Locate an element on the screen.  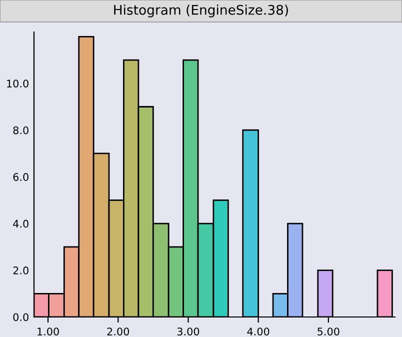
x-tick-label: 1.00 is located at coordinates (48, 332).